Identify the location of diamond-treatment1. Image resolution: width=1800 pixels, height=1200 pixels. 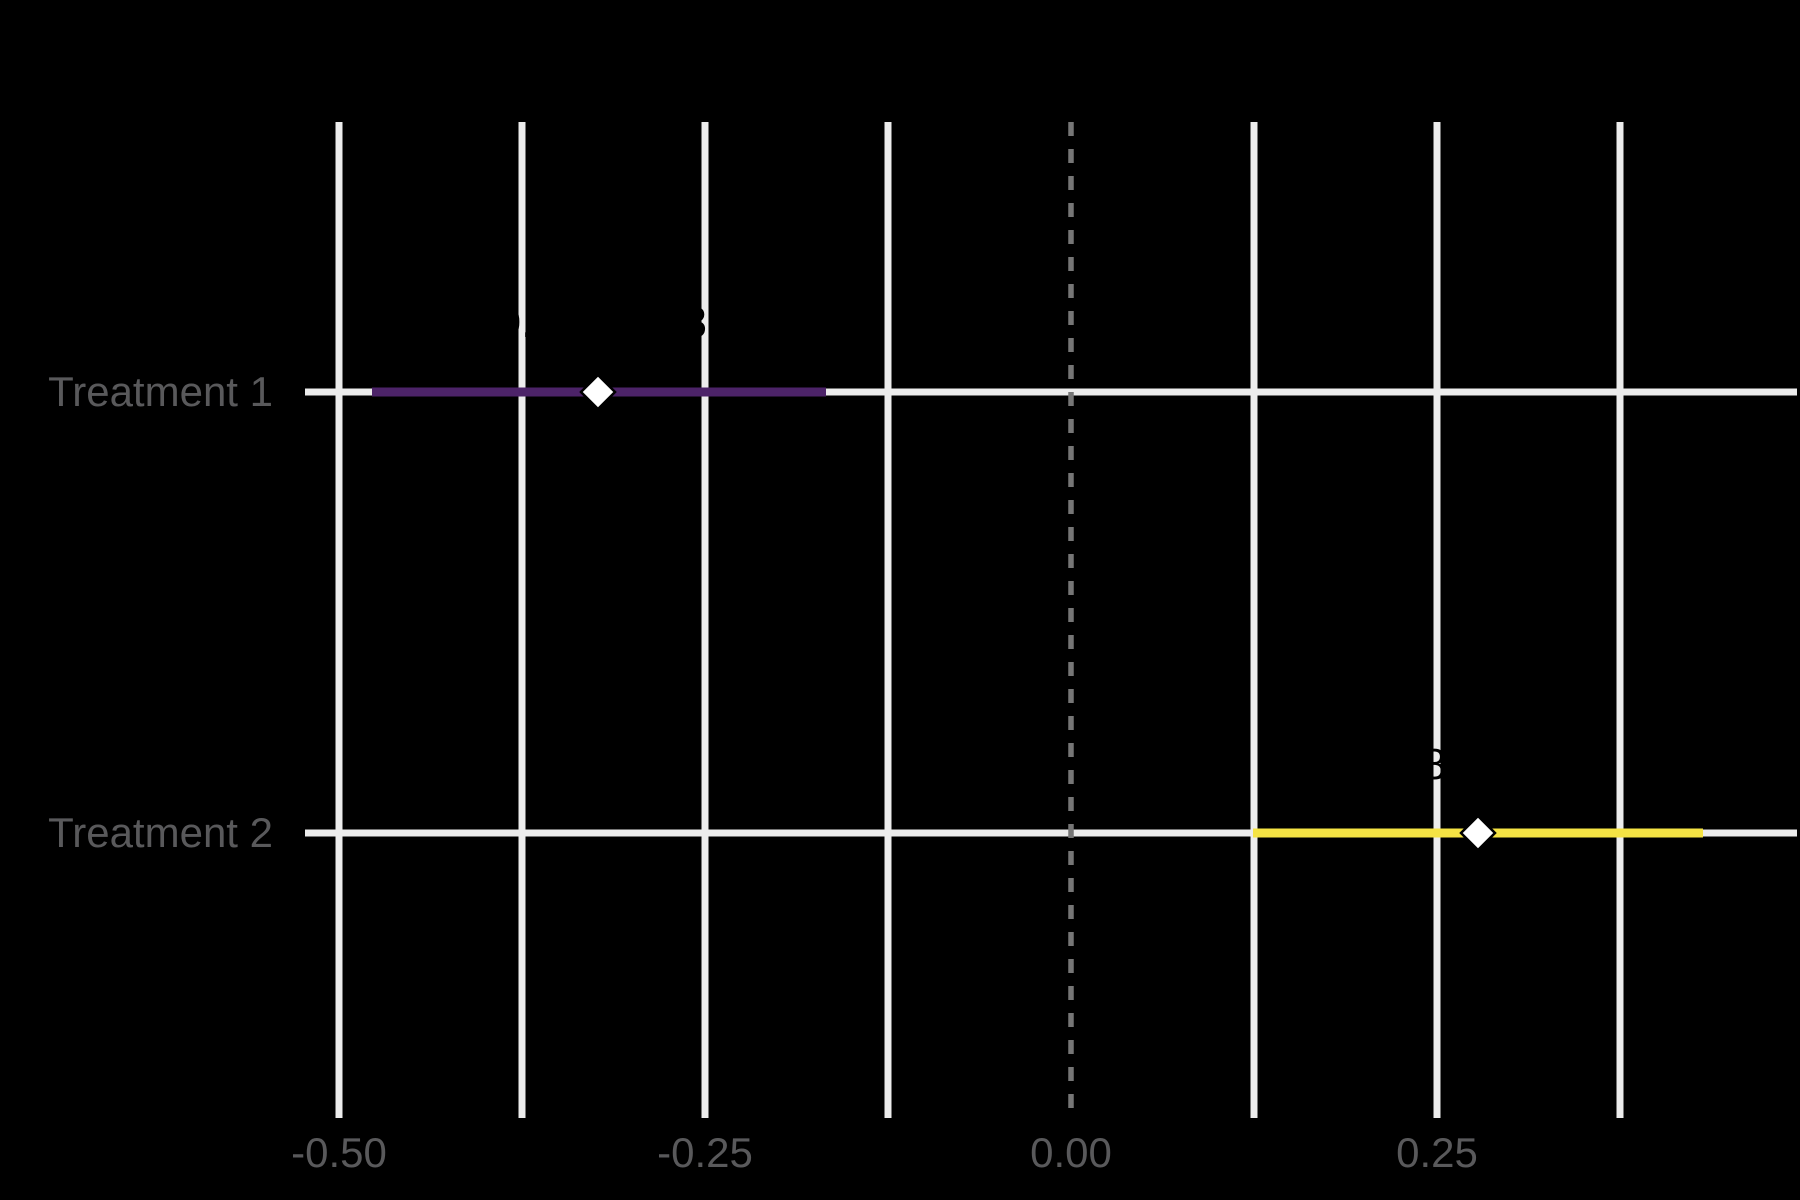
(598, 392).